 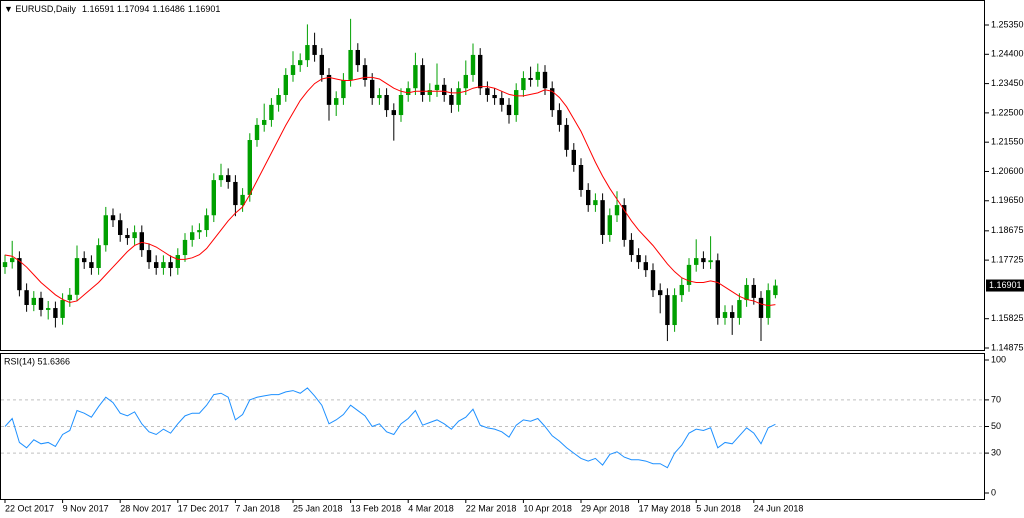 What do you see at coordinates (1007, 112) in the screenshot?
I see `y-tick-label: 1.22500` at bounding box center [1007, 112].